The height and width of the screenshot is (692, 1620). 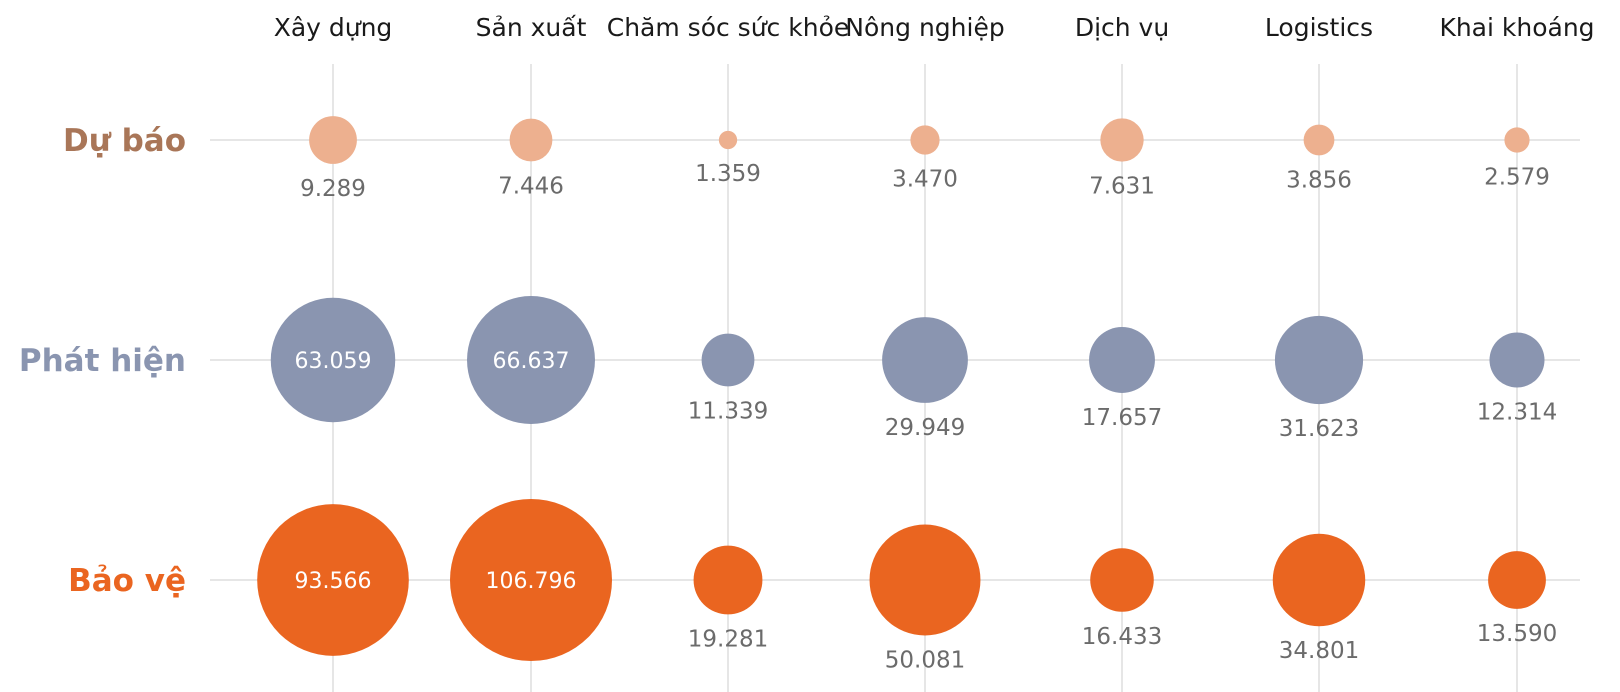 I want to click on value-label: 1.359, so click(x=728, y=174).